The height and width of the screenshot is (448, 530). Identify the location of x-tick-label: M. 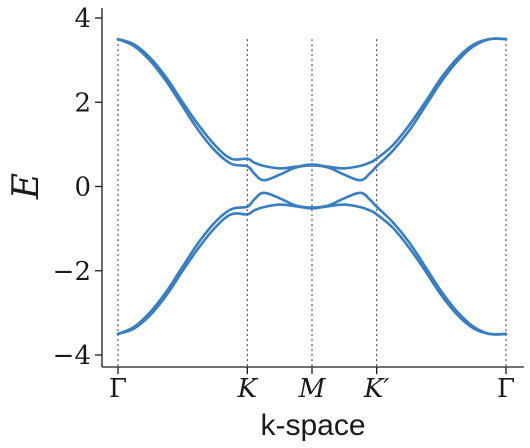
(312, 389).